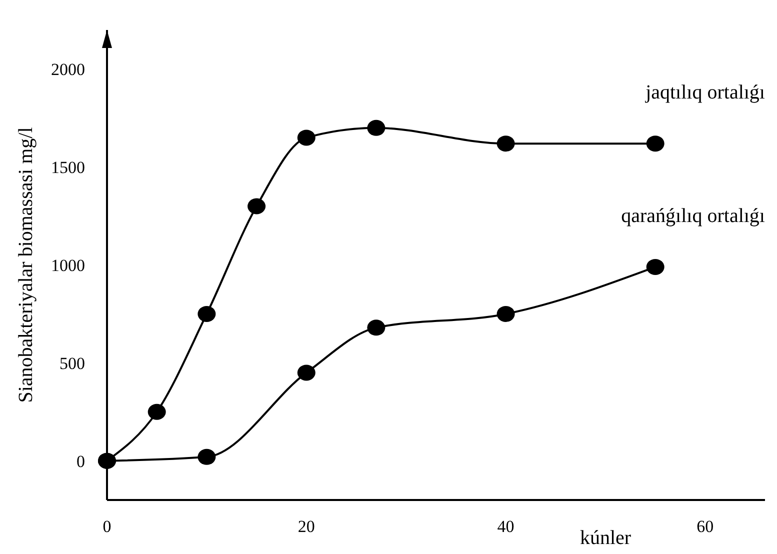 This screenshot has height=554, width=777. What do you see at coordinates (68, 70) in the screenshot?
I see `y-tick-label: 2000` at bounding box center [68, 70].